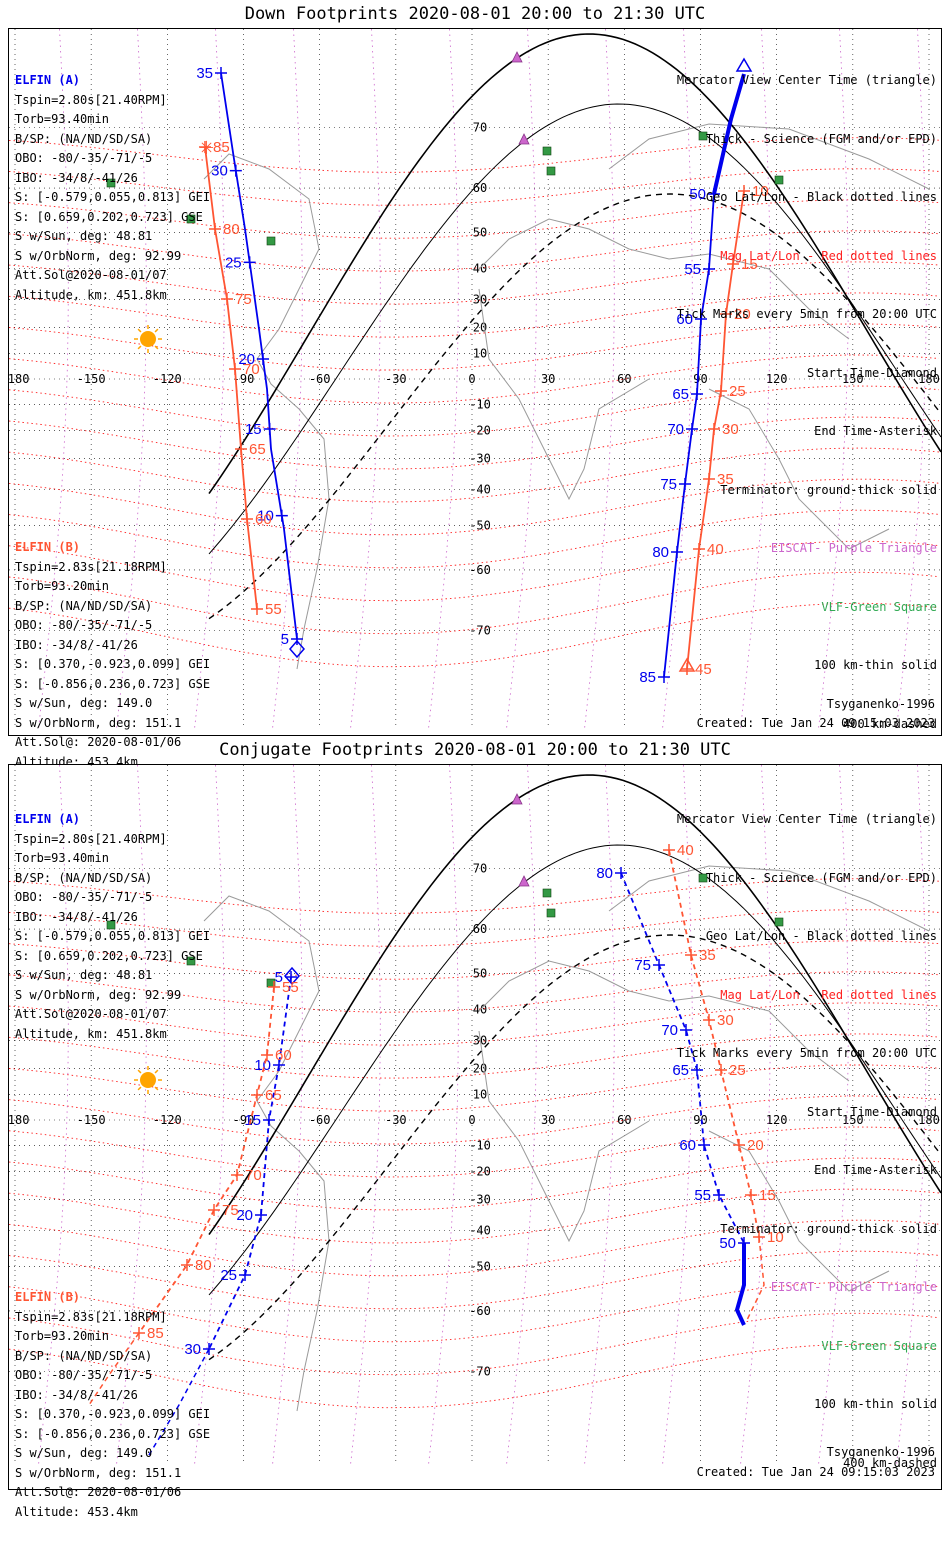  I want to click on elfin-a-east-tick-label: 65, so click(680, 394).